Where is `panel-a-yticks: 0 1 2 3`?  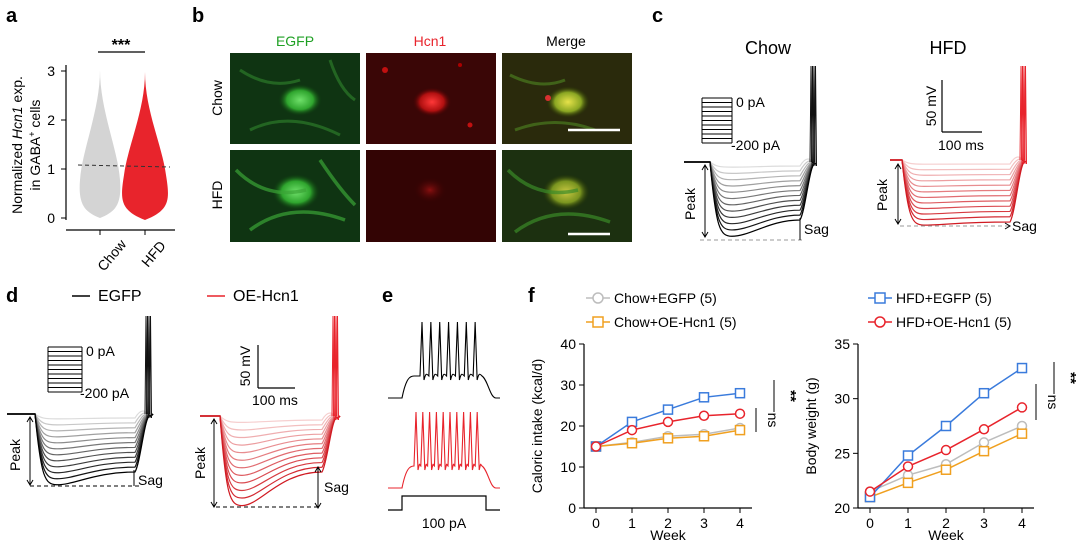
panel-a-yticks: 0 1 2 3 is located at coordinates (56, 144).